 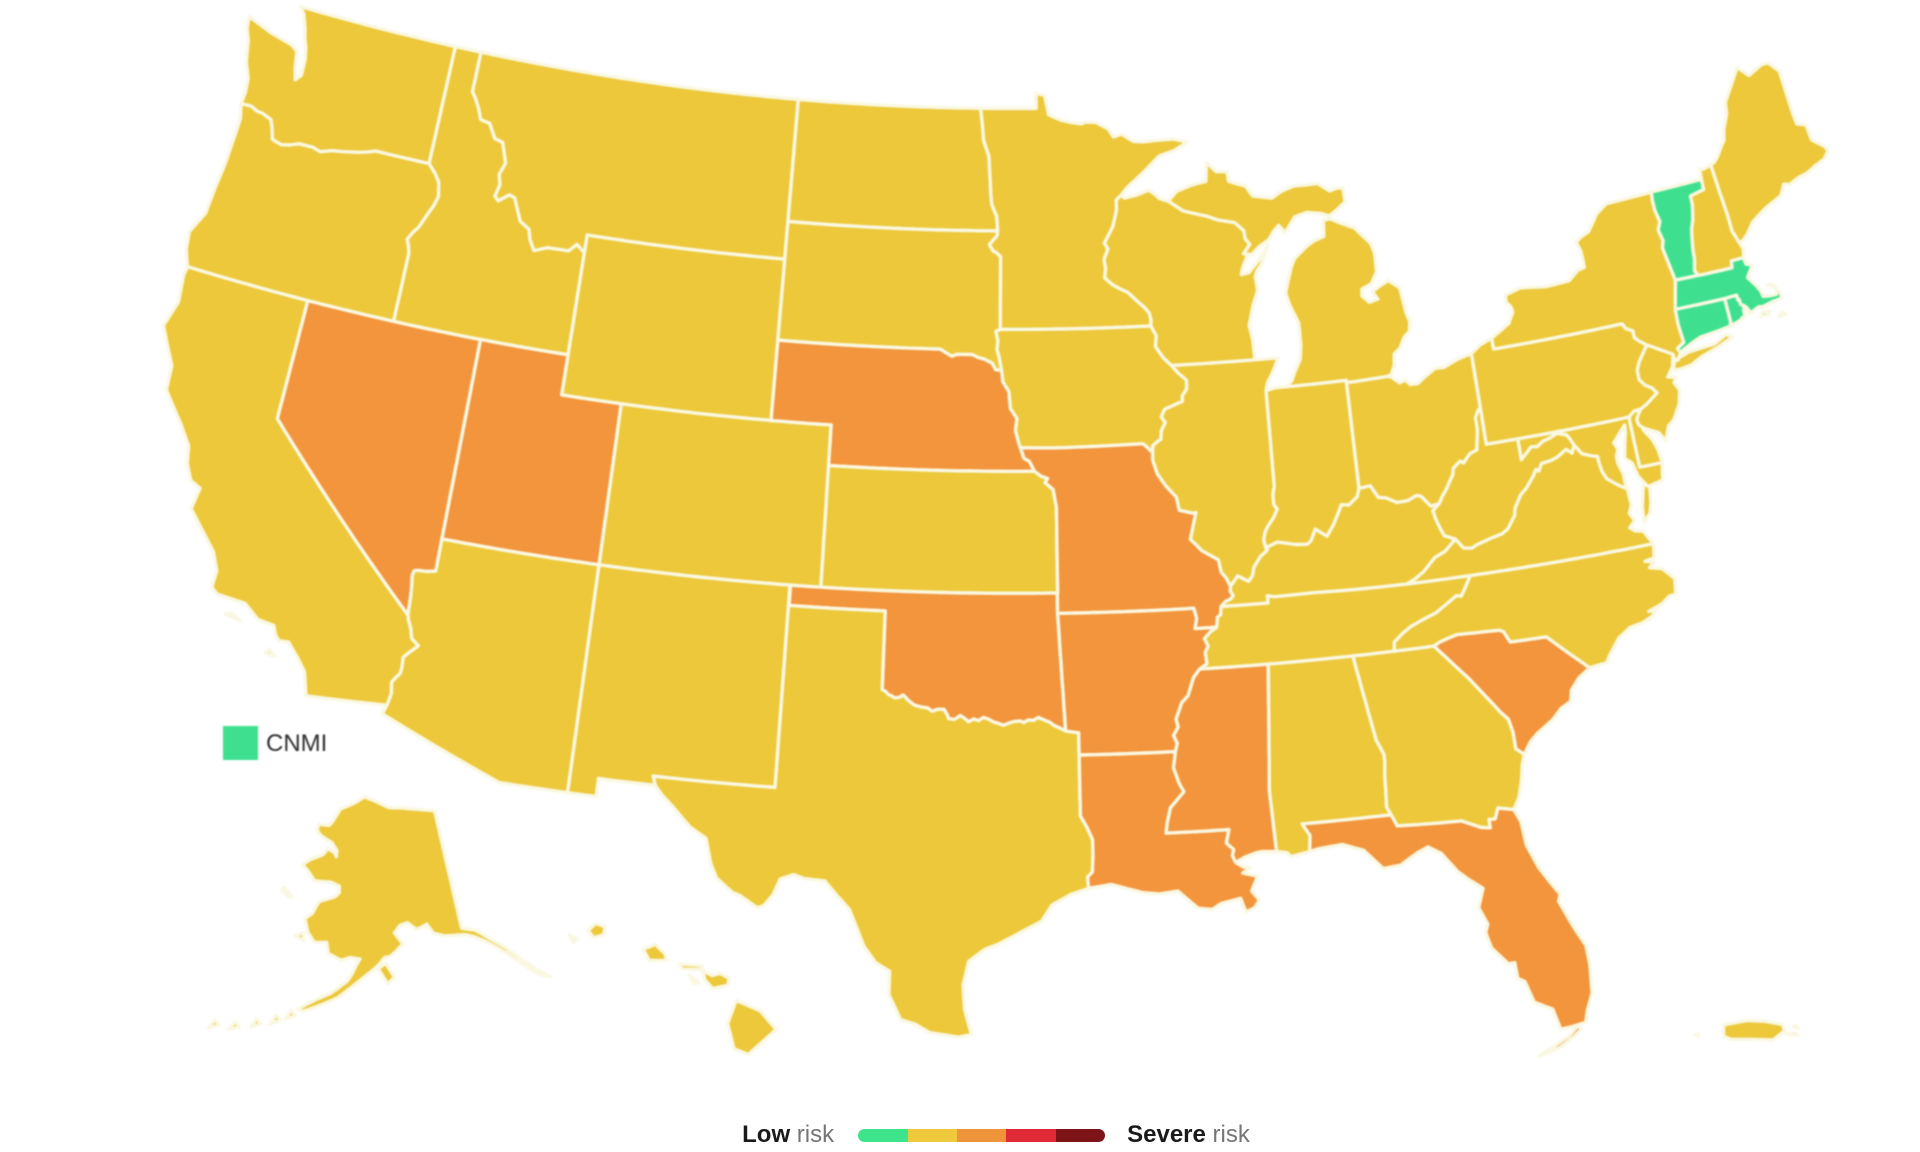 What do you see at coordinates (296, 743) in the screenshot?
I see `svg-text: CNMI` at bounding box center [296, 743].